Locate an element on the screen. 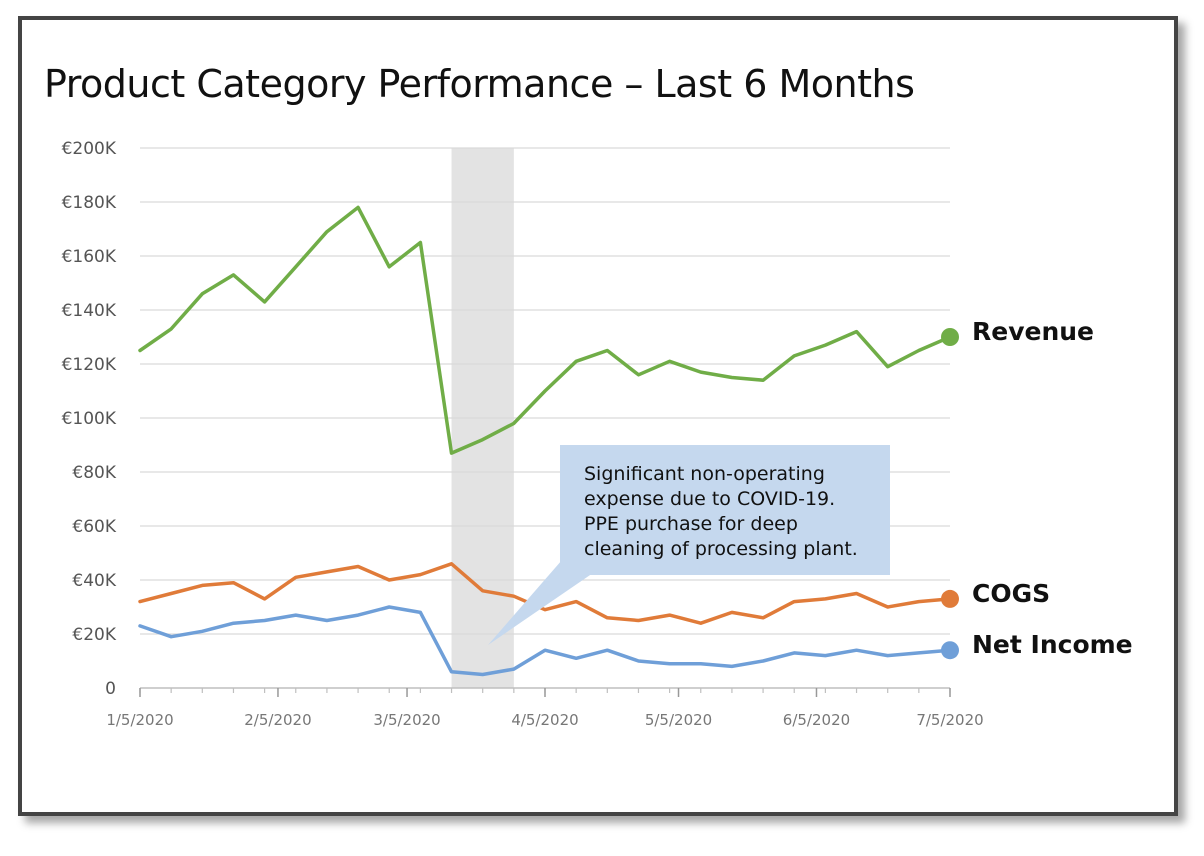  x-tick-label: 7/5/2020 is located at coordinates (949, 720).